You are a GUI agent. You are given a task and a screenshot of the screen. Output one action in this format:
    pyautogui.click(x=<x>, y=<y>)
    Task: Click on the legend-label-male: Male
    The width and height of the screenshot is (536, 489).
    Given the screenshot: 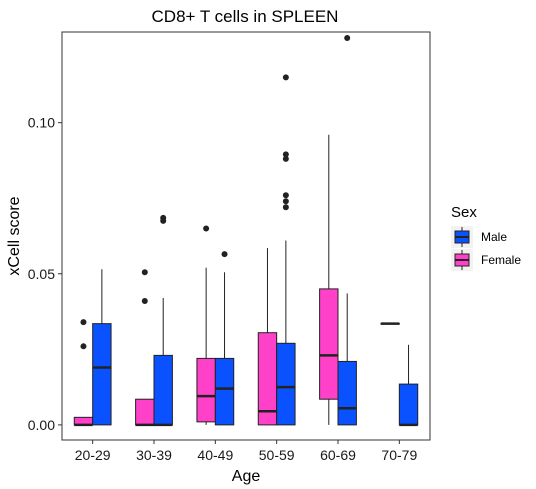 What is the action you would take?
    pyautogui.click(x=494, y=237)
    